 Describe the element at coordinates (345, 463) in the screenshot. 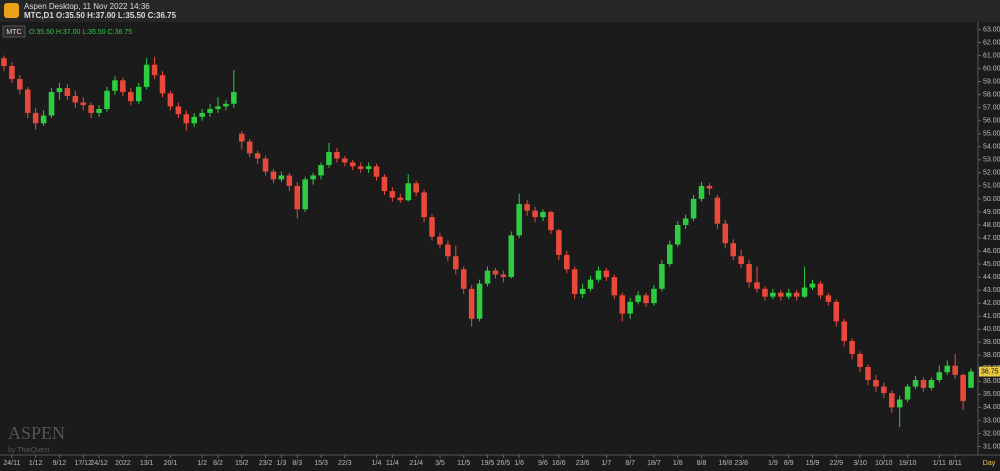

I see `x-tick-label: 22/3` at that location.